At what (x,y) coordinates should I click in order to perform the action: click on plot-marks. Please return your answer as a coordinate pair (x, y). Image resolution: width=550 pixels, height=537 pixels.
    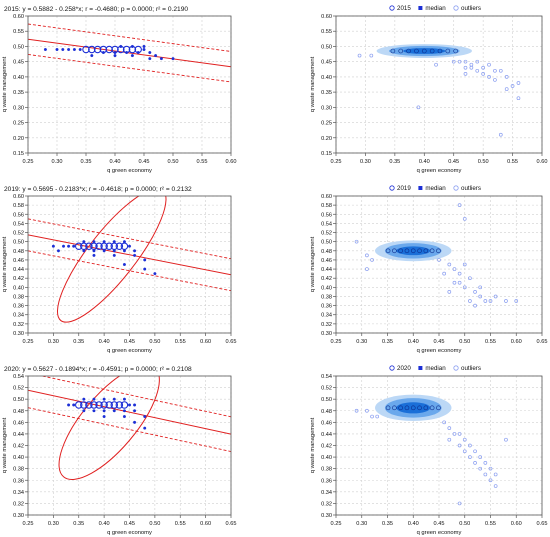
    Looking at the image, I should click on (431, 450).